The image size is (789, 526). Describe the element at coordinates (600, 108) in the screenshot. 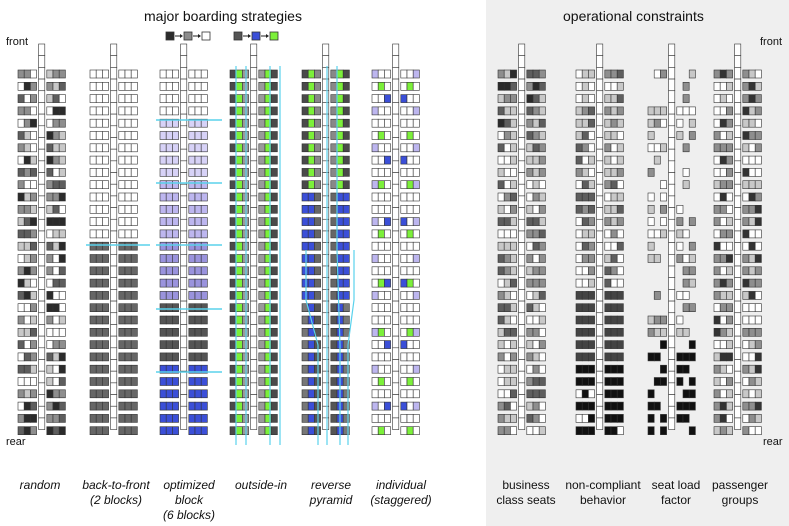

I see `non-compliant-behavior-aisle-cell` at that location.